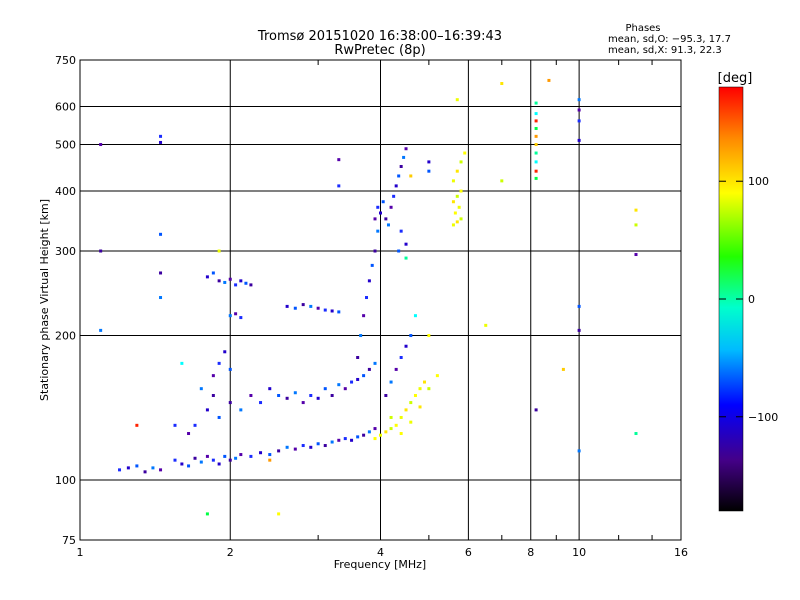  I want to click on x-tick-label: 2, so click(230, 552).